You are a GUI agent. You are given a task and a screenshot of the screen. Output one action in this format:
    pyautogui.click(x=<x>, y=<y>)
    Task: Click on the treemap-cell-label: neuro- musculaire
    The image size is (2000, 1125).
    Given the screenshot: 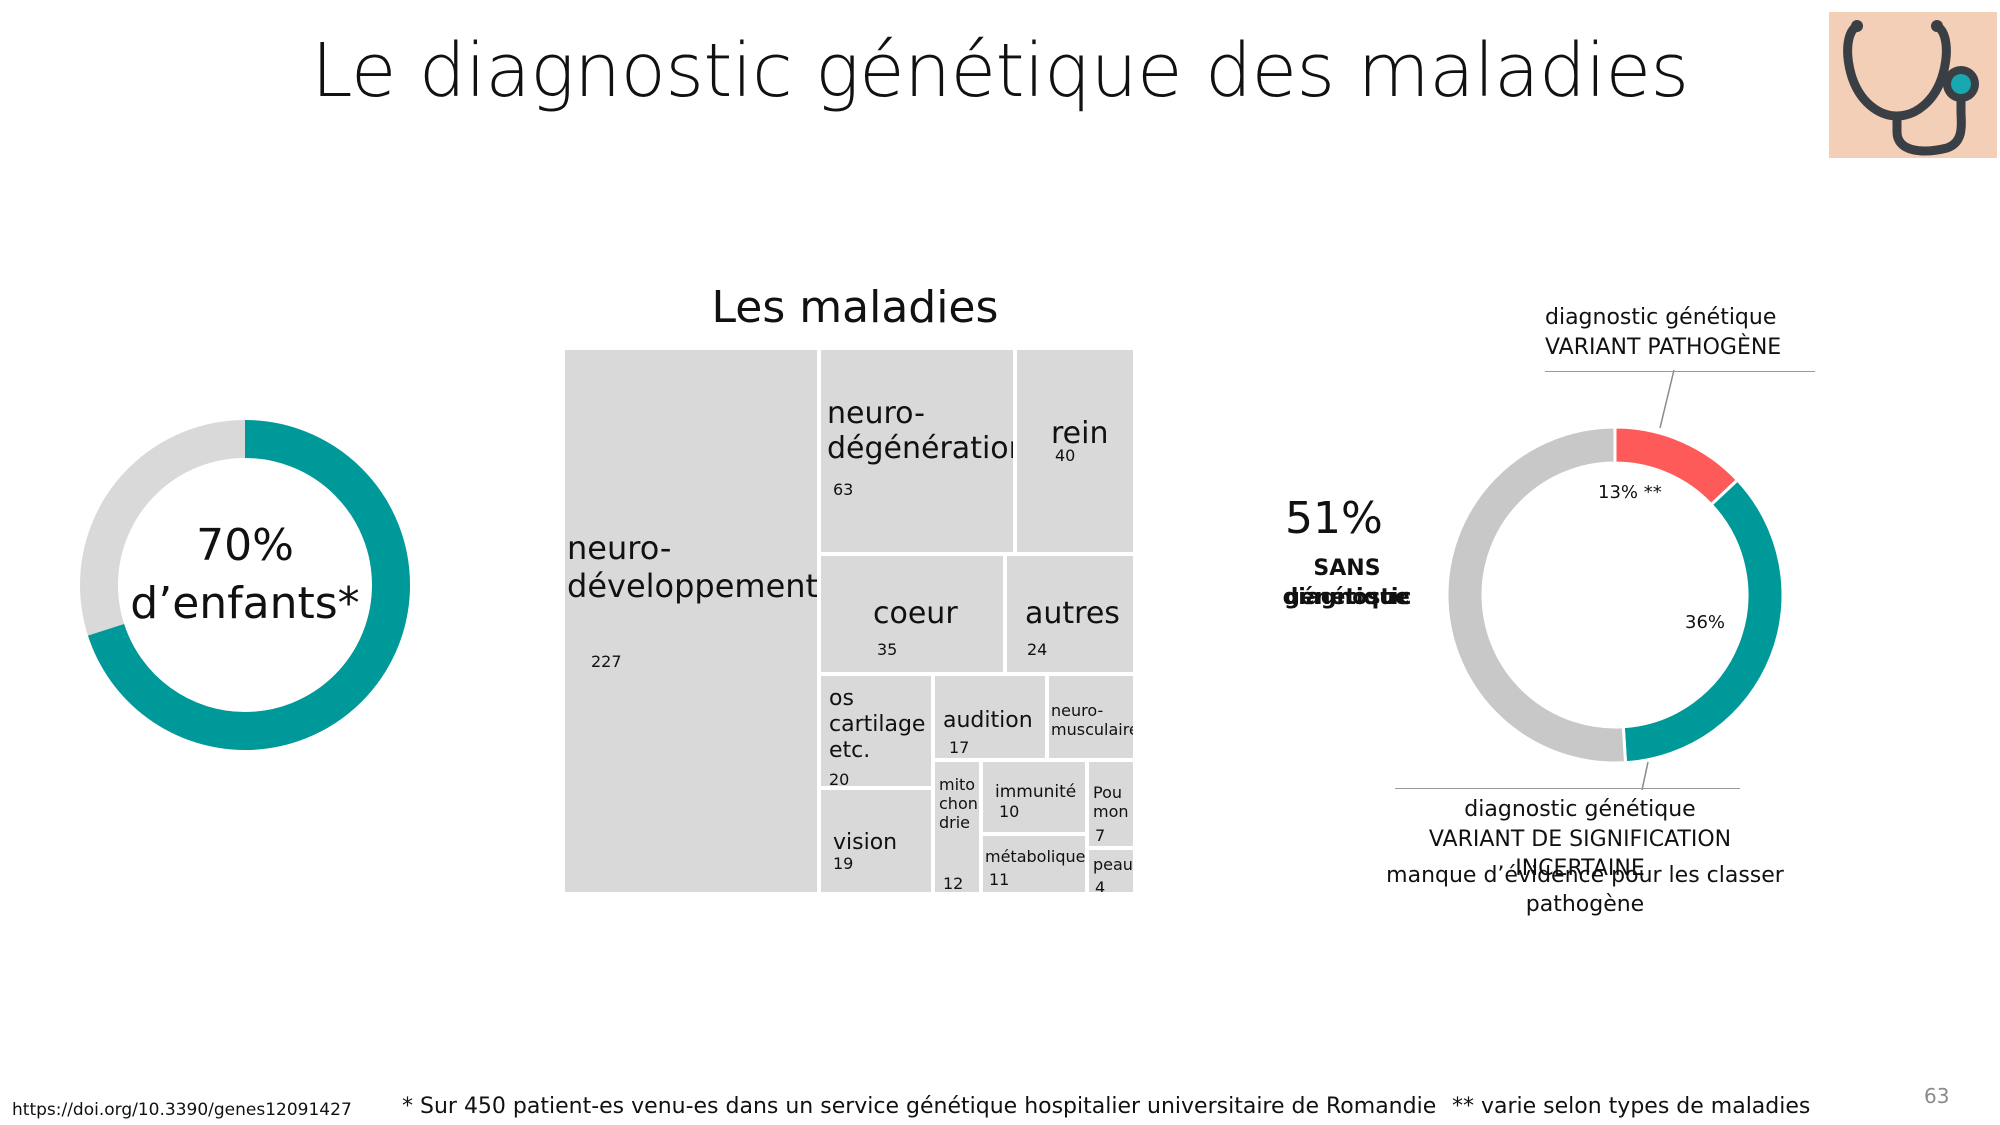 What is the action you would take?
    pyautogui.click(x=1093, y=720)
    